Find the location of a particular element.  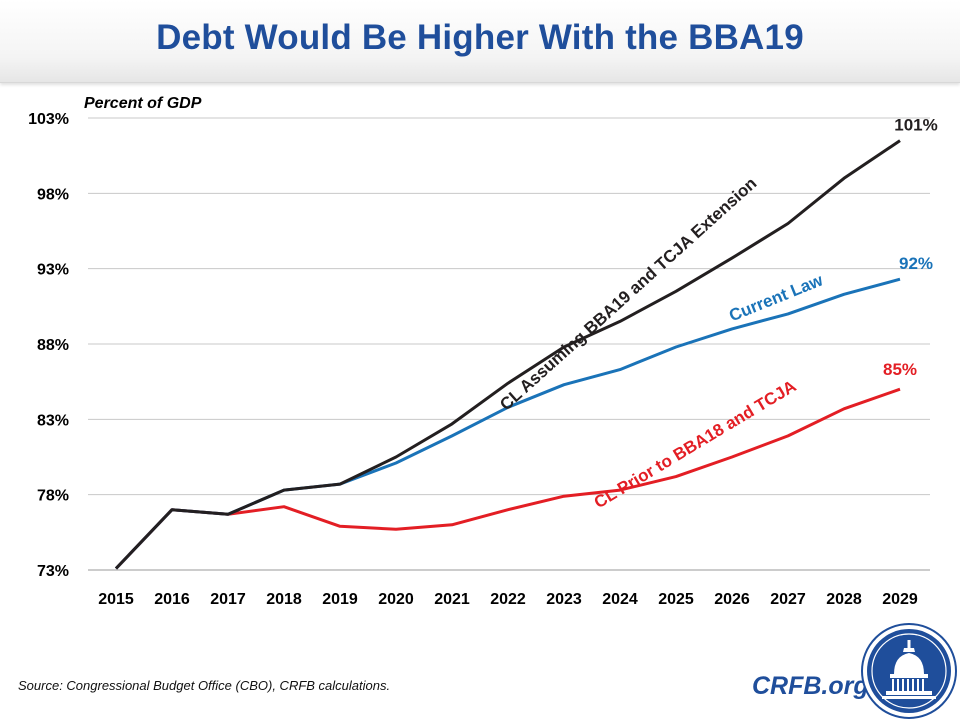

title-bar is located at coordinates (480, 41).